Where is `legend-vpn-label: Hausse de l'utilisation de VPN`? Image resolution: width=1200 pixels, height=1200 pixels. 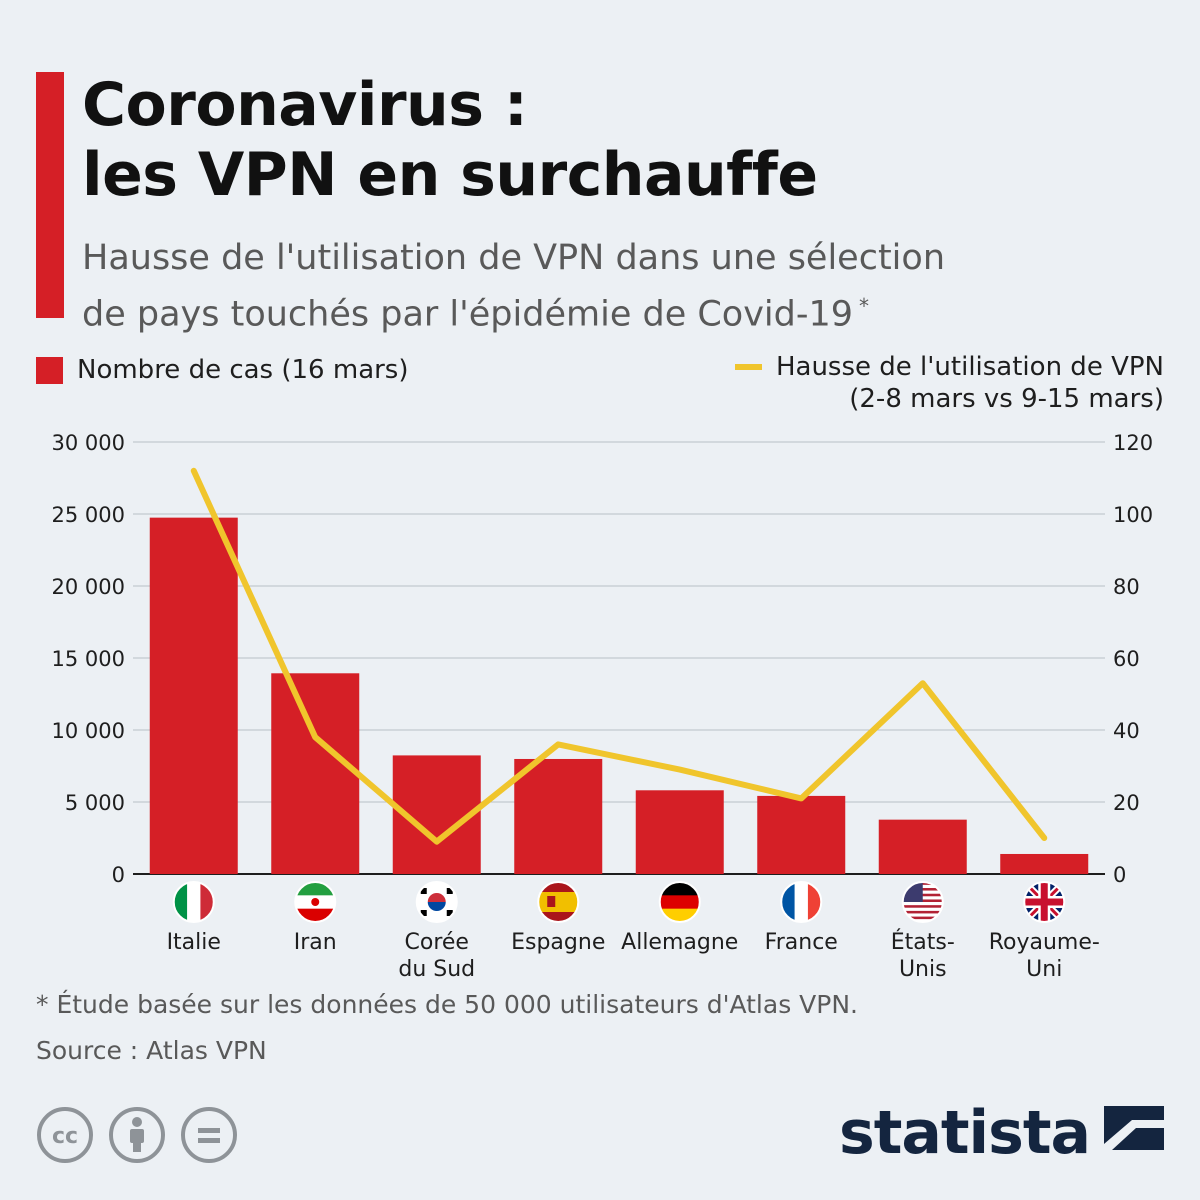 legend-vpn-label: Hausse de l'utilisation de VPN is located at coordinates (969, 367).